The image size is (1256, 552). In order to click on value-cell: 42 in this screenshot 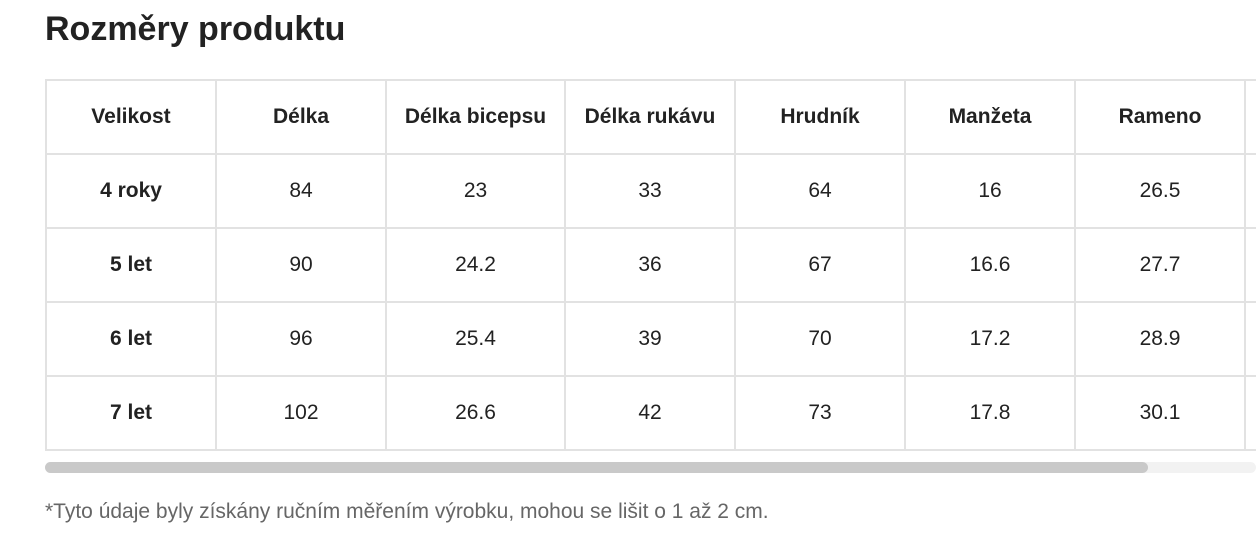, I will do `click(650, 413)`.